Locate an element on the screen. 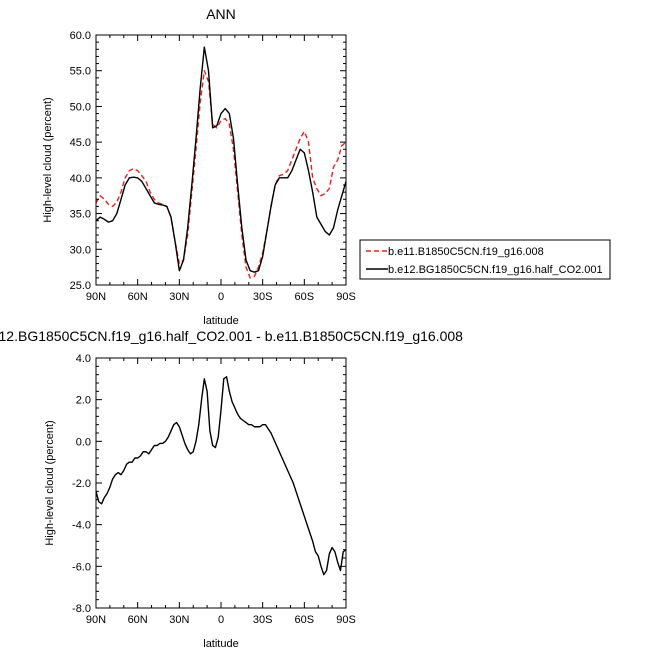 This screenshot has height=656, width=655. top-y-tick-label: 40.0 is located at coordinates (80, 179).